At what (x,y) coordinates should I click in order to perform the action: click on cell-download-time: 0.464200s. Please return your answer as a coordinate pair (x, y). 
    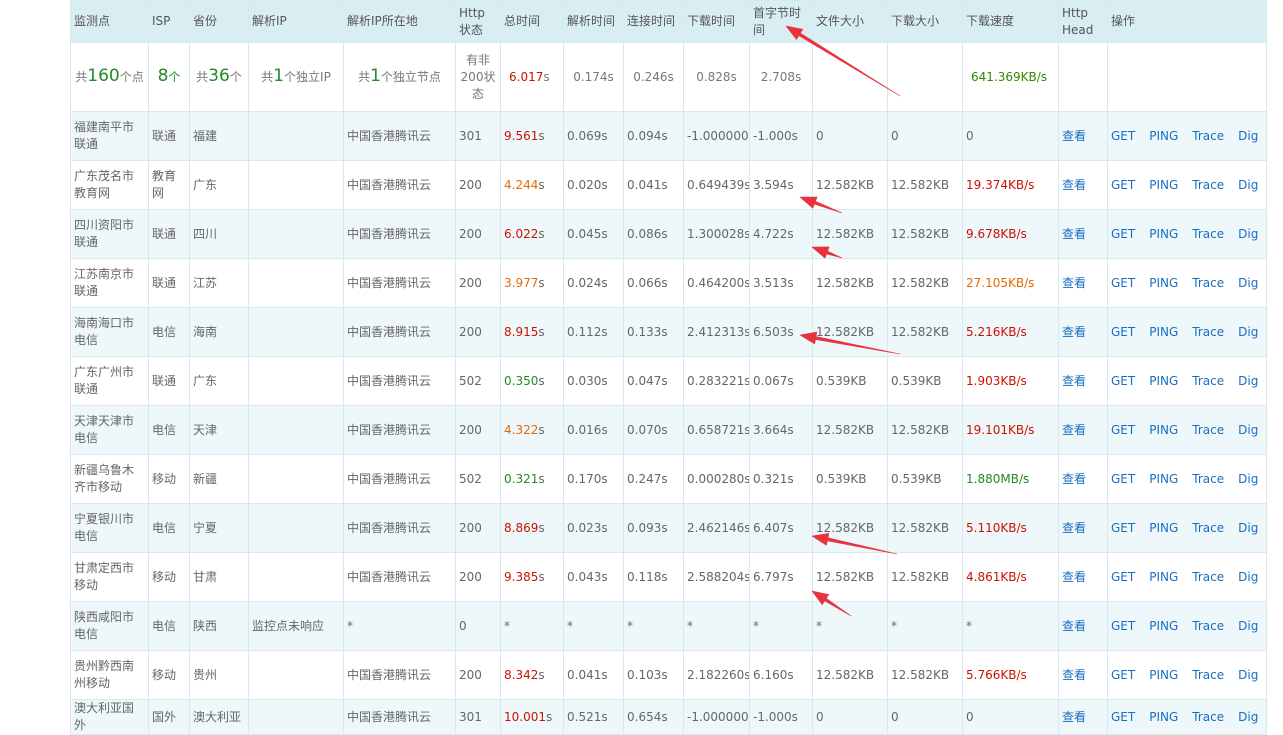
    Looking at the image, I should click on (716, 283).